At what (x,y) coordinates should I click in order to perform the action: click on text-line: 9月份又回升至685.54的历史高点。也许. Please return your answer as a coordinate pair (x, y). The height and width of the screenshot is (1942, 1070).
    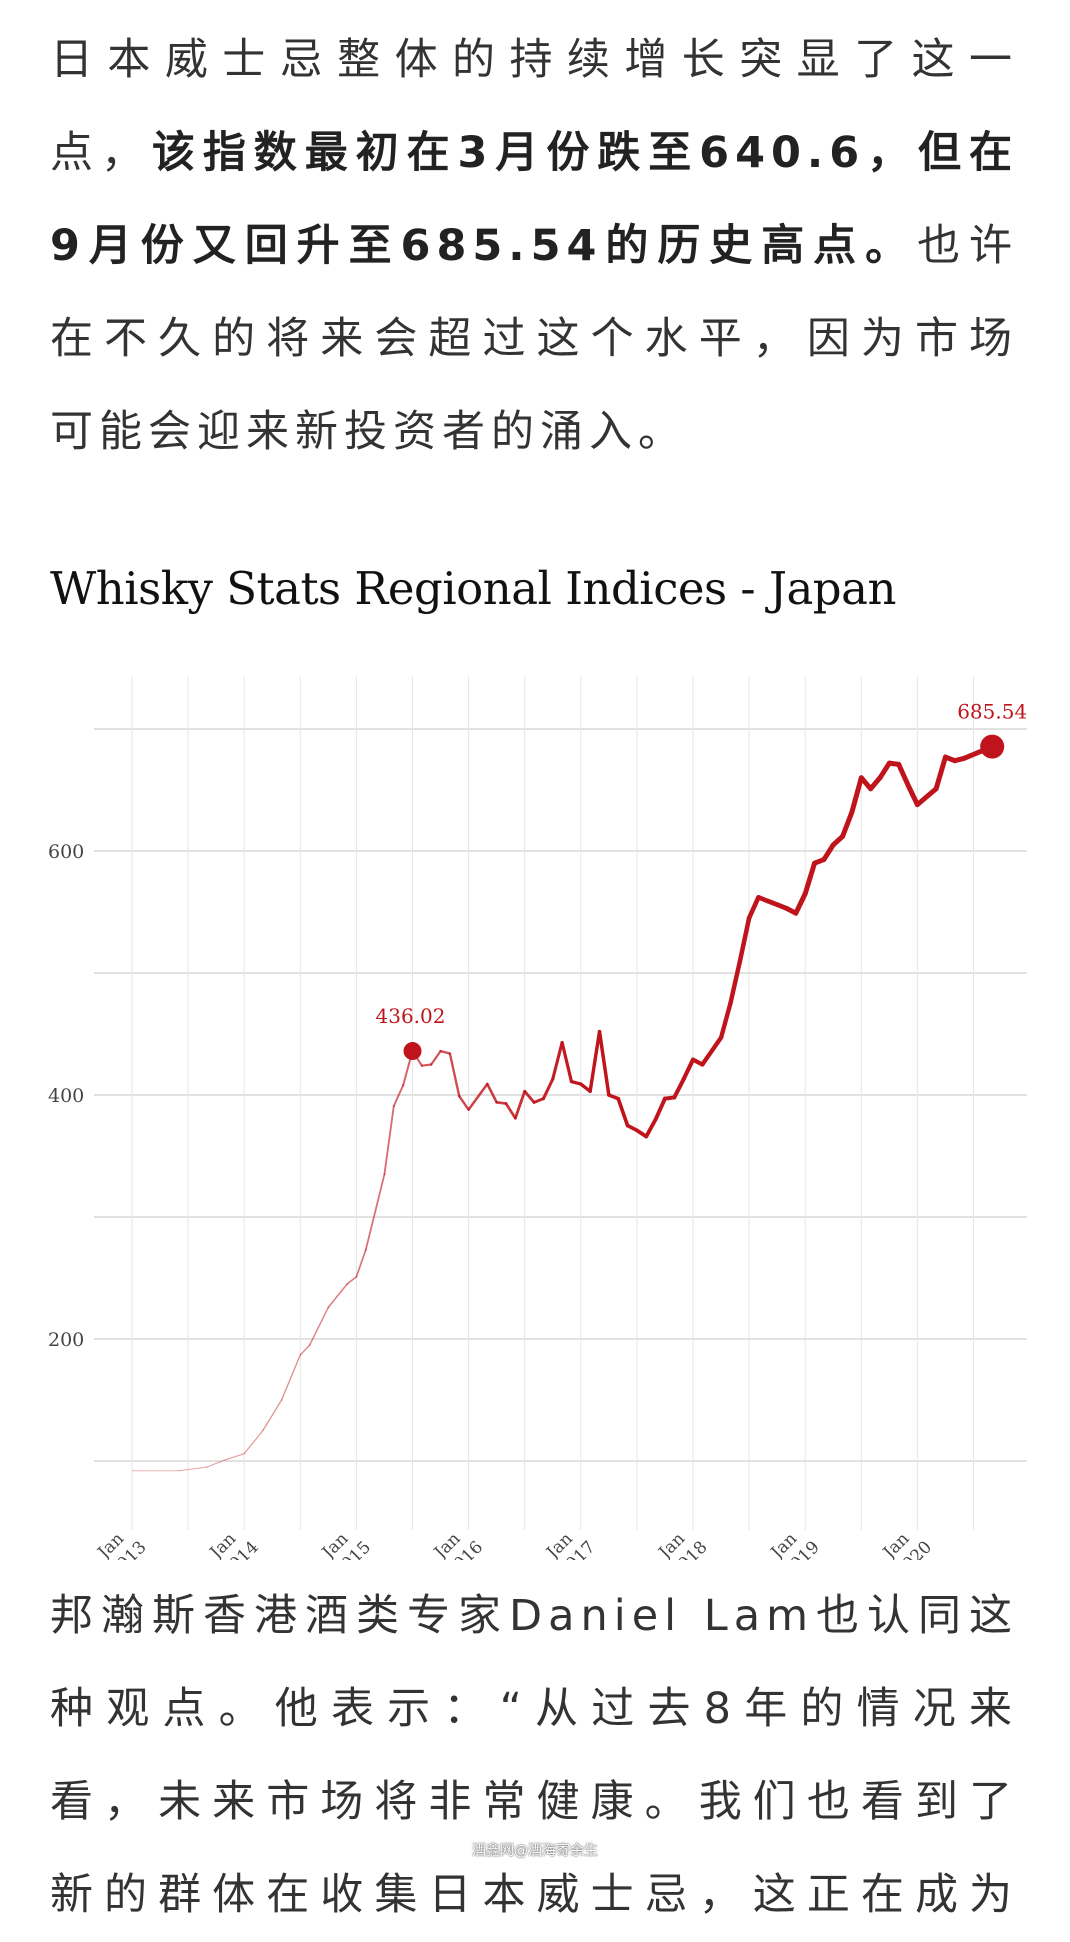
    Looking at the image, I should click on (534, 246).